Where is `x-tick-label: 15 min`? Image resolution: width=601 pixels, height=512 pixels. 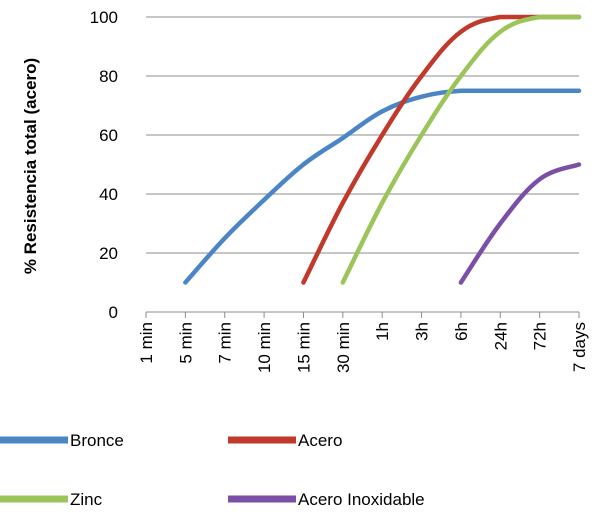 x-tick-label: 15 min is located at coordinates (303, 347).